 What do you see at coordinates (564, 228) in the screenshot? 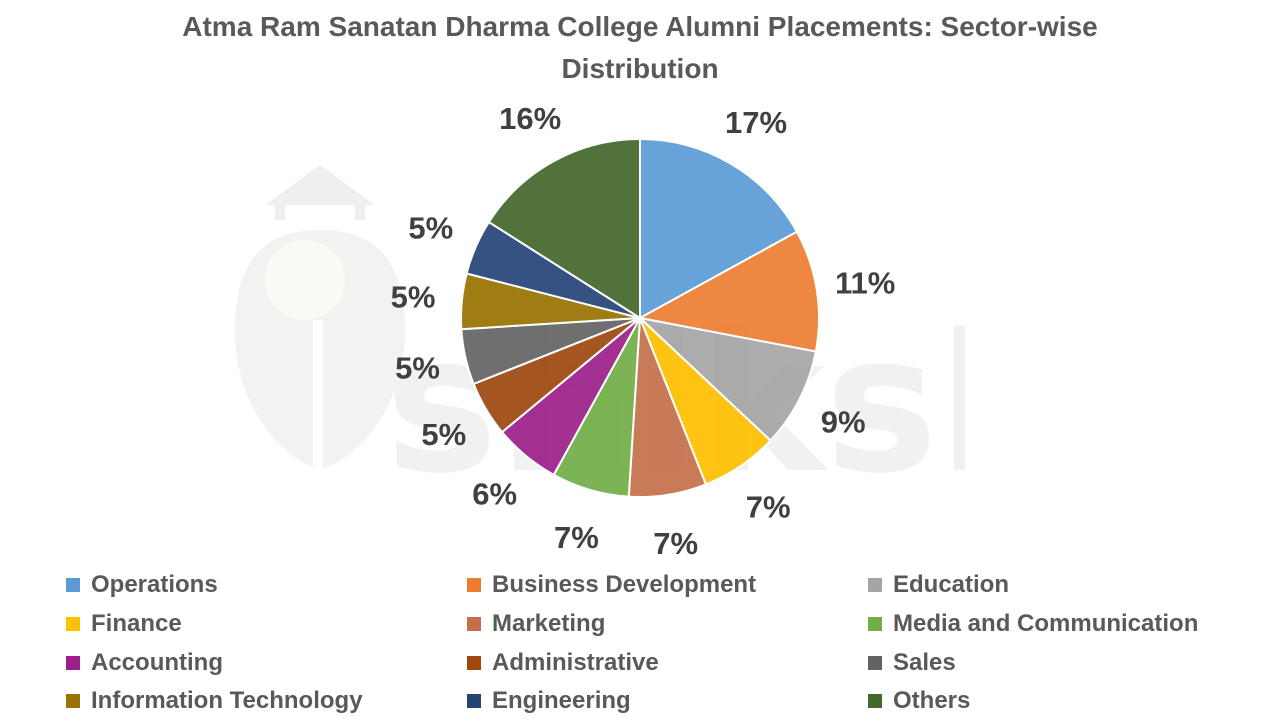
I see `pie-slice-others` at bounding box center [564, 228].